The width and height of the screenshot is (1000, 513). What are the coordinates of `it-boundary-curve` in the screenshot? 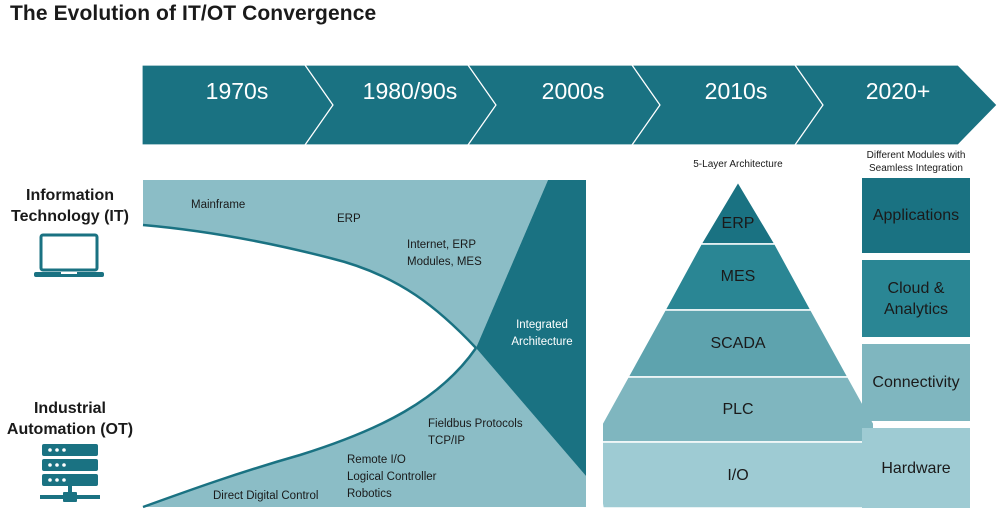 It's located at (309, 286).